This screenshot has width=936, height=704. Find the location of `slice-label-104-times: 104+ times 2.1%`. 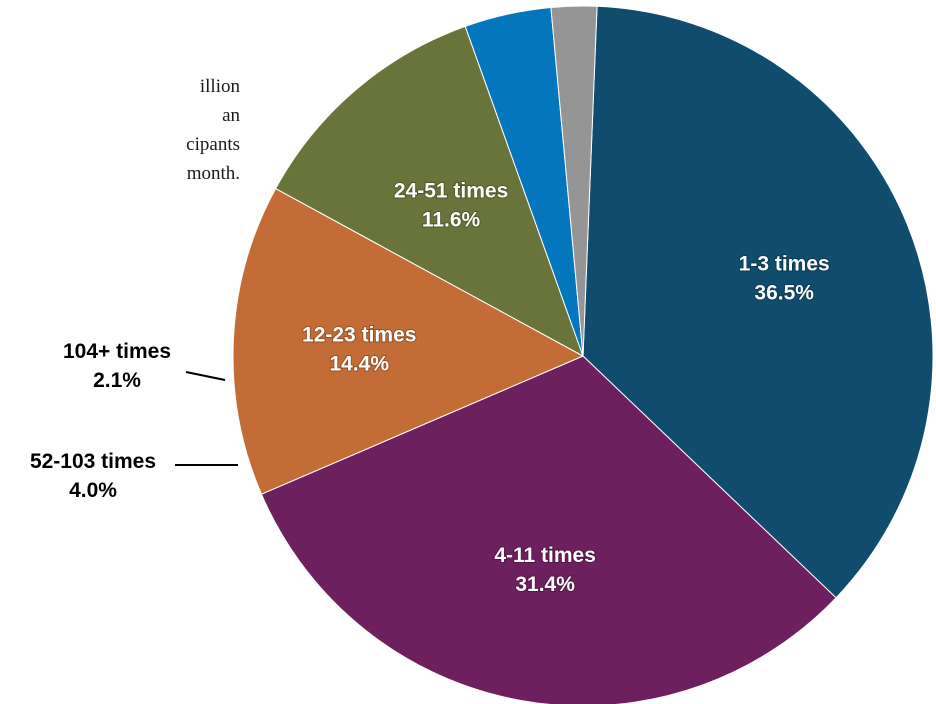

slice-label-104-times: 104+ times 2.1% is located at coordinates (117, 366).